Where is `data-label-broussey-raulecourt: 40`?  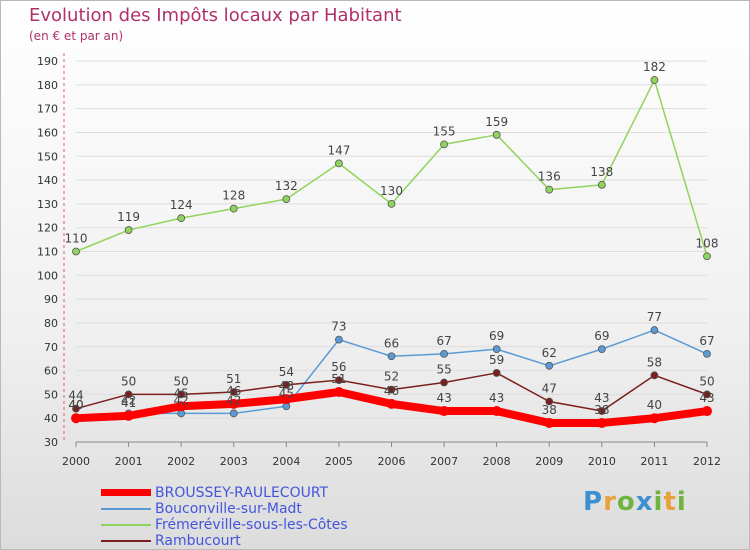 data-label-broussey-raulecourt: 40 is located at coordinates (654, 405).